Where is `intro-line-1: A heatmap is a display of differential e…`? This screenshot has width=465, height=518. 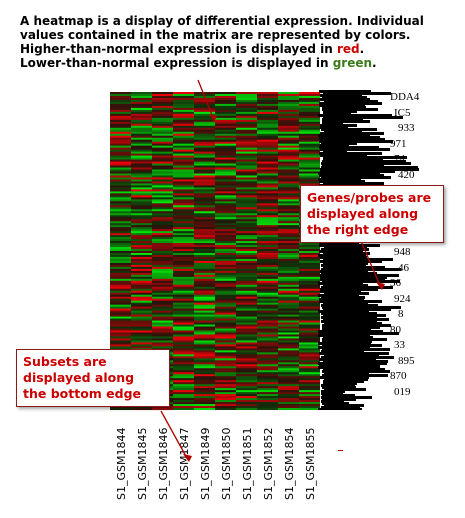 intro-line-1: A heatmap is a display of differential e… is located at coordinates (222, 21).